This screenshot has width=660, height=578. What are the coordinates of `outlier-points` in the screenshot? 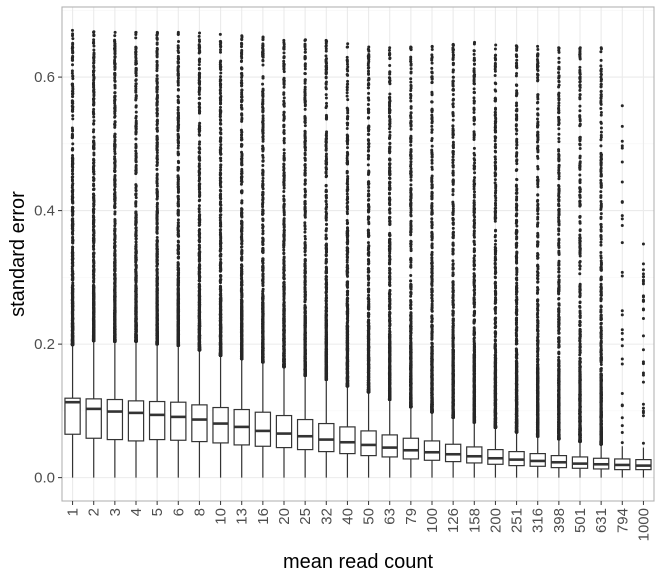 It's located at (305, 207).